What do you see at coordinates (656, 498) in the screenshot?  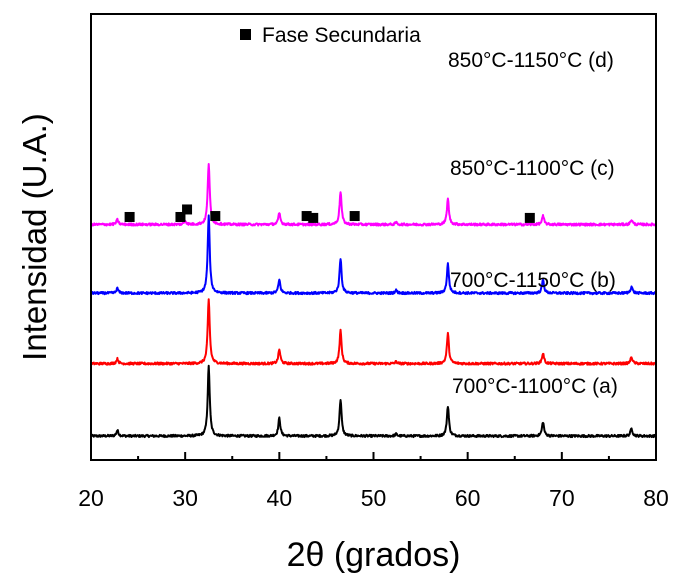 I see `x-tick-label-80: 80` at bounding box center [656, 498].